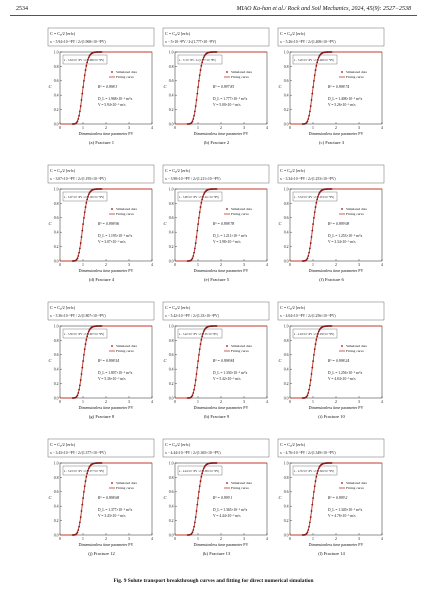  I want to click on dispersion-coefficient: D_L = 1.408×10⁻⁹ m²/s, so click(345, 99).